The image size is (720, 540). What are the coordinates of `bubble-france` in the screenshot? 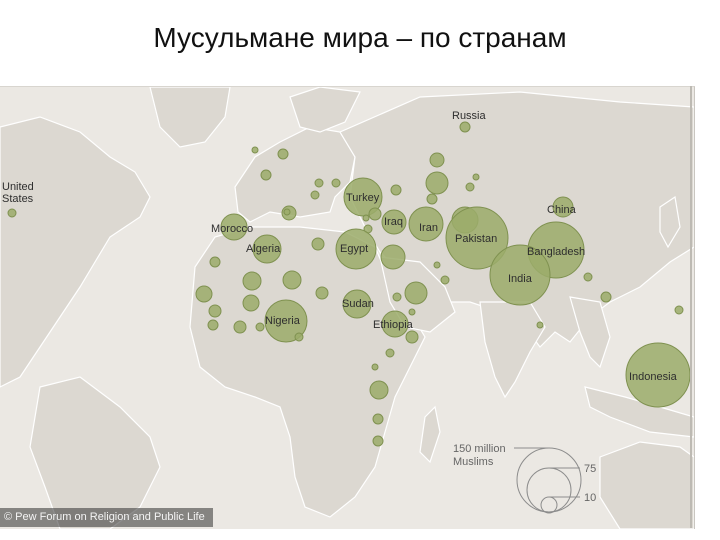 It's located at (266, 175).